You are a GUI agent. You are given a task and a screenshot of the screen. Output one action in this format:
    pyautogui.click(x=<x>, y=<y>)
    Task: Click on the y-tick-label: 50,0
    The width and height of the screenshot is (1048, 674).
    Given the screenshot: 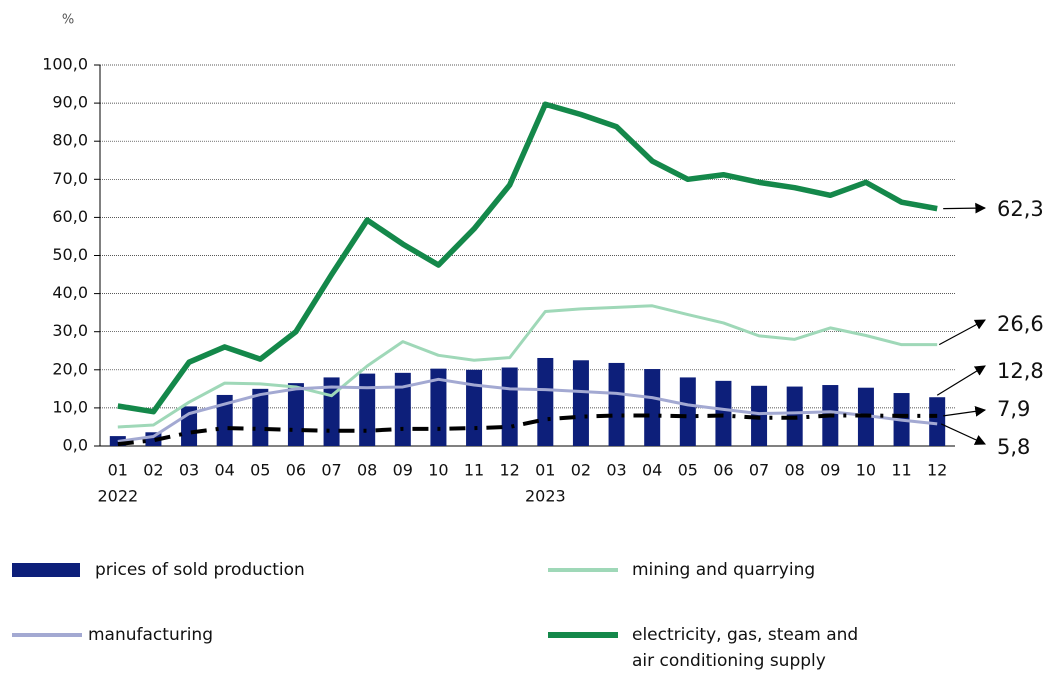 What is the action you would take?
    pyautogui.click(x=70, y=254)
    